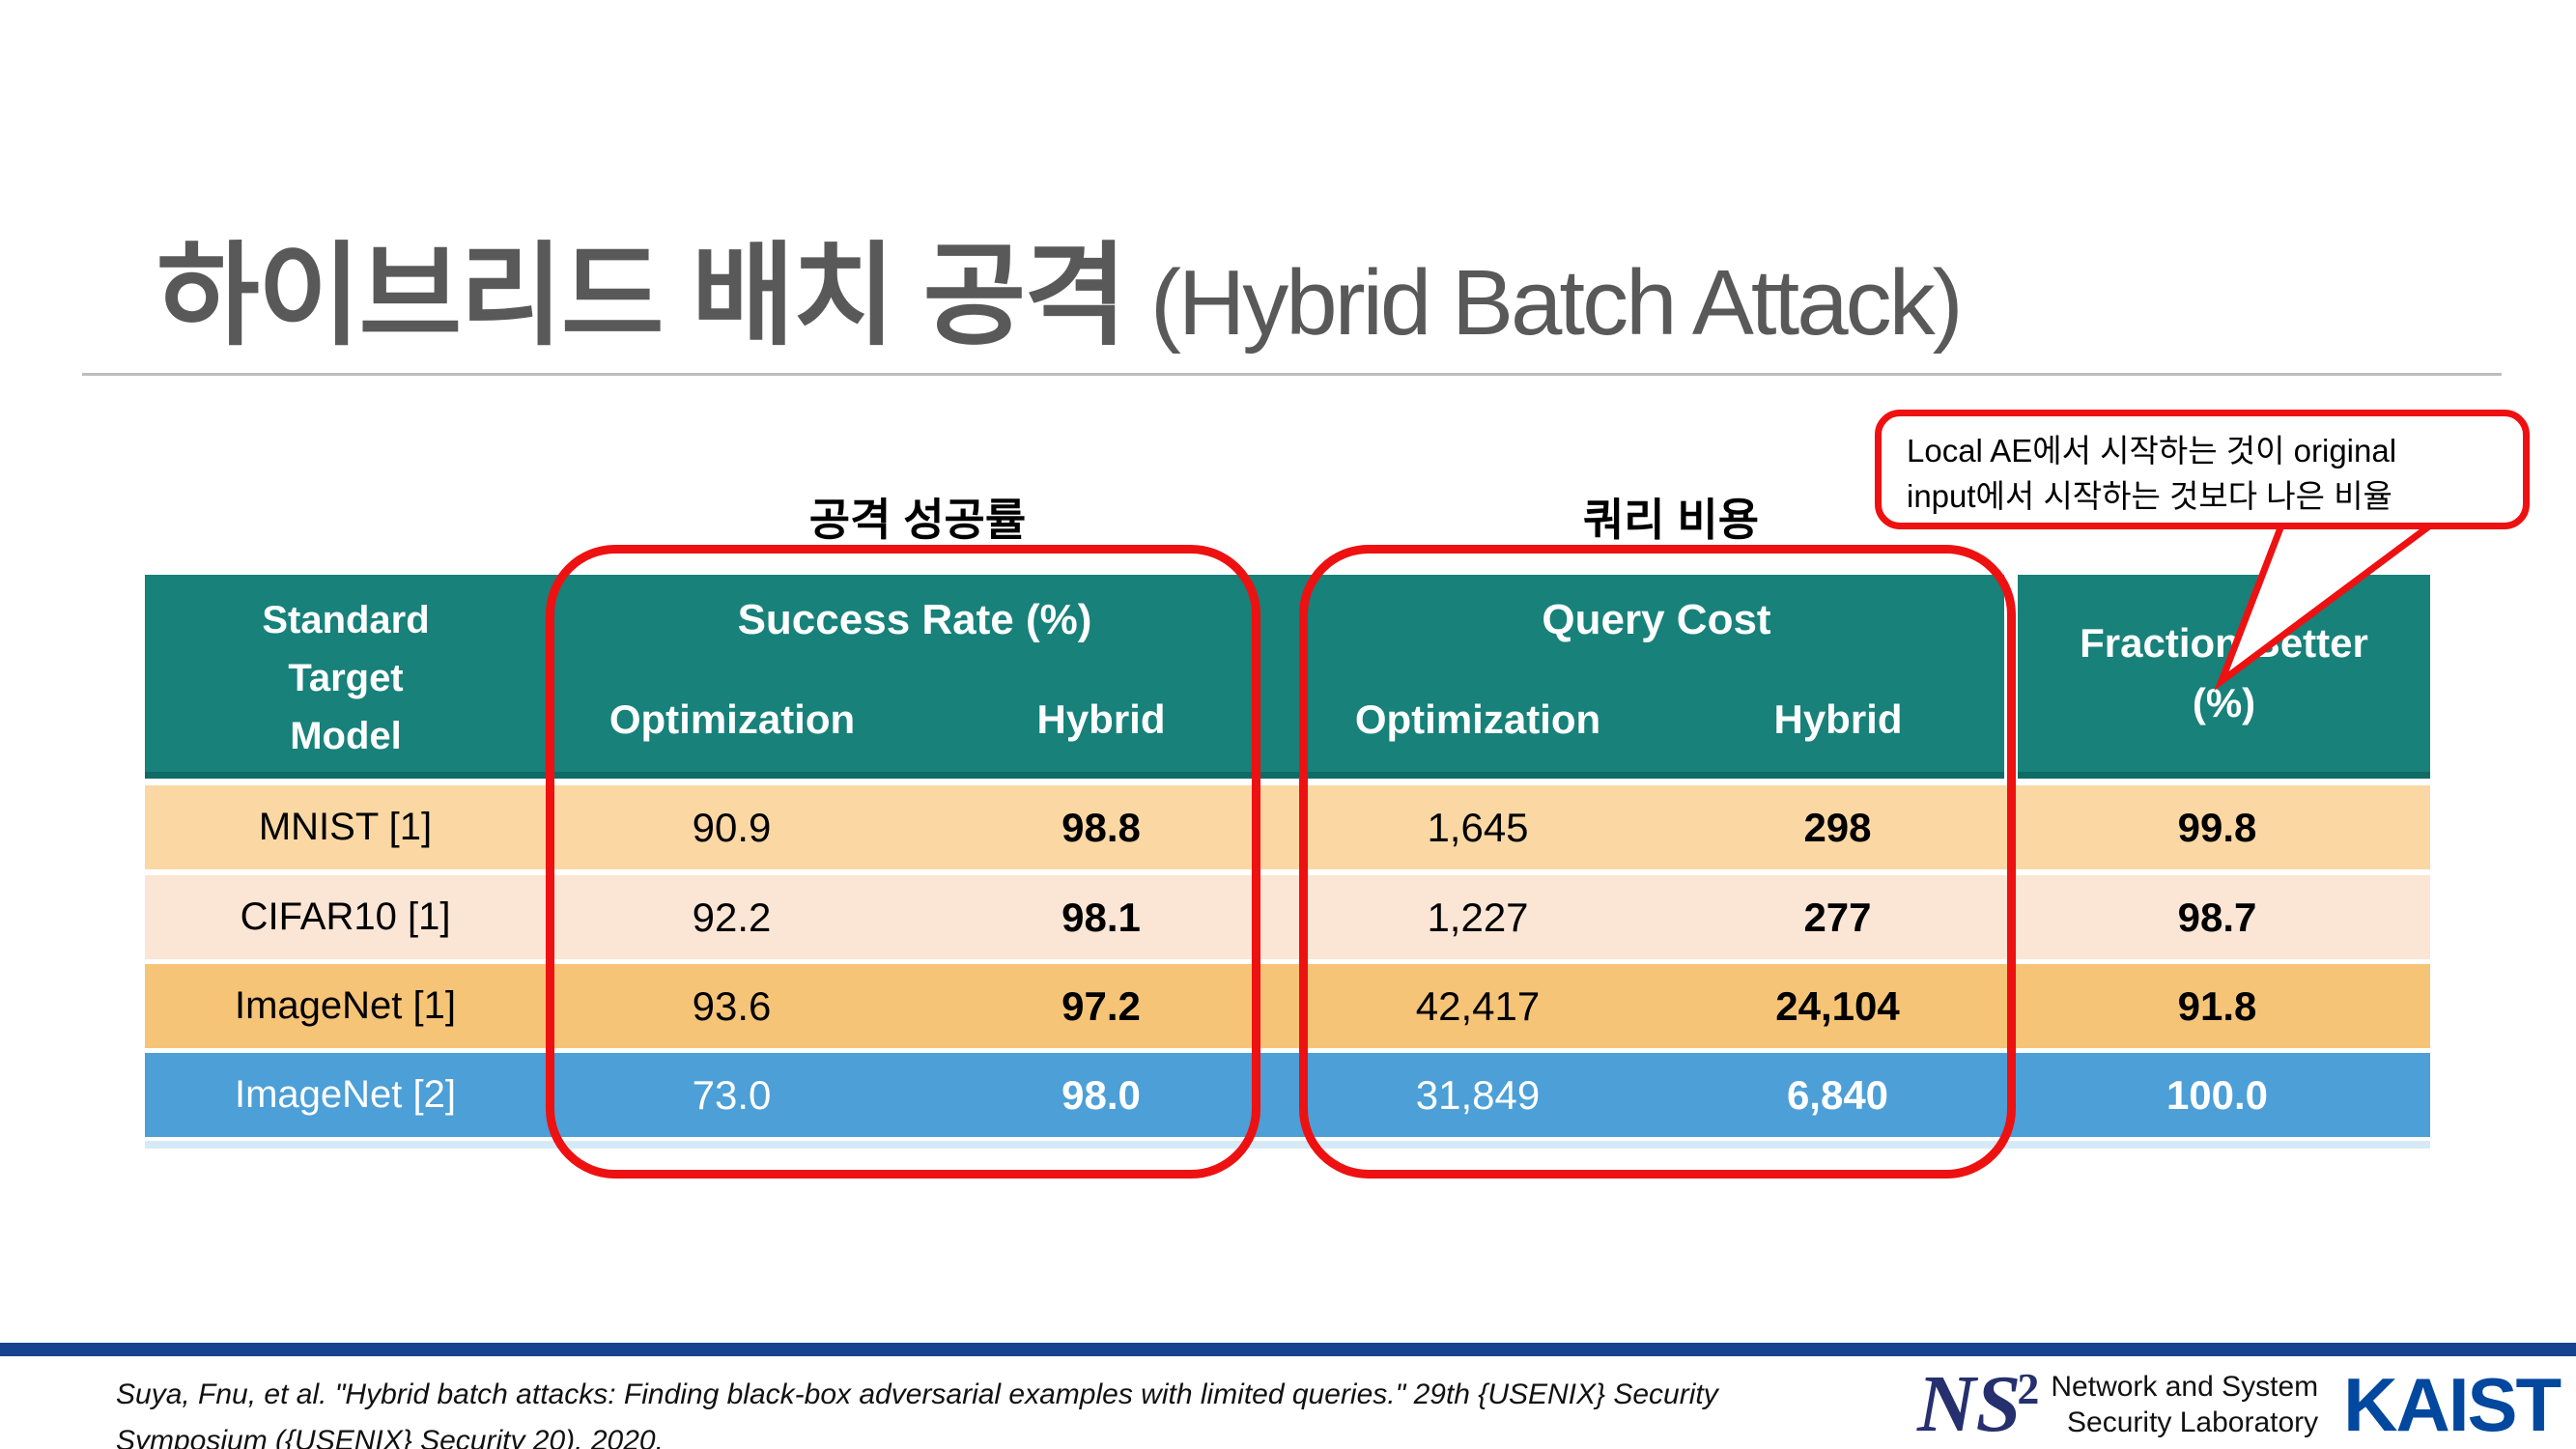 The width and height of the screenshot is (2576, 1449). What do you see at coordinates (345, 1094) in the screenshot?
I see `cell-model: ImageNet [2]` at bounding box center [345, 1094].